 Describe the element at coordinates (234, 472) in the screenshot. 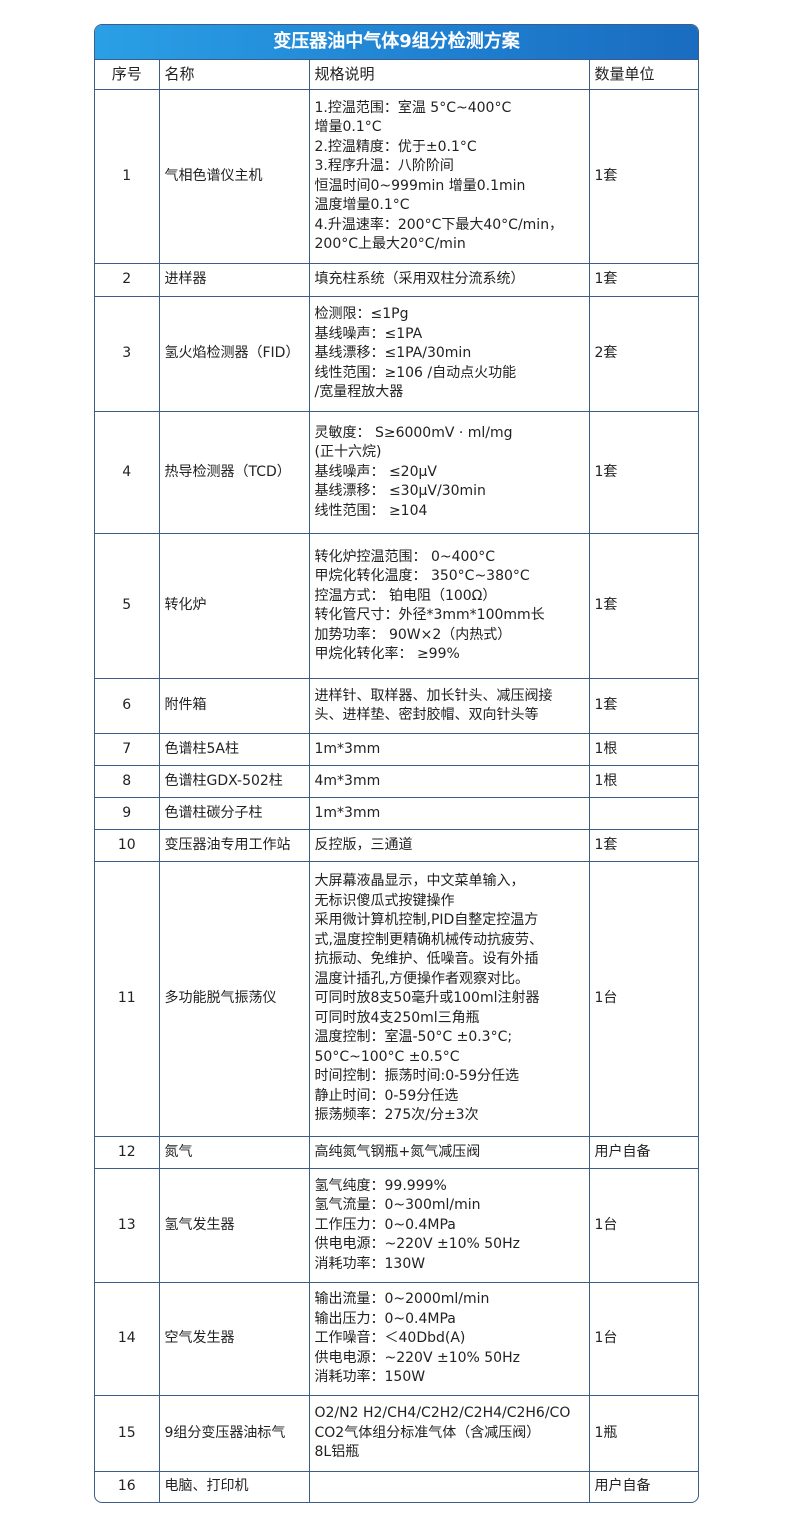

I see `item-name: 热导检测器（TCD）` at that location.